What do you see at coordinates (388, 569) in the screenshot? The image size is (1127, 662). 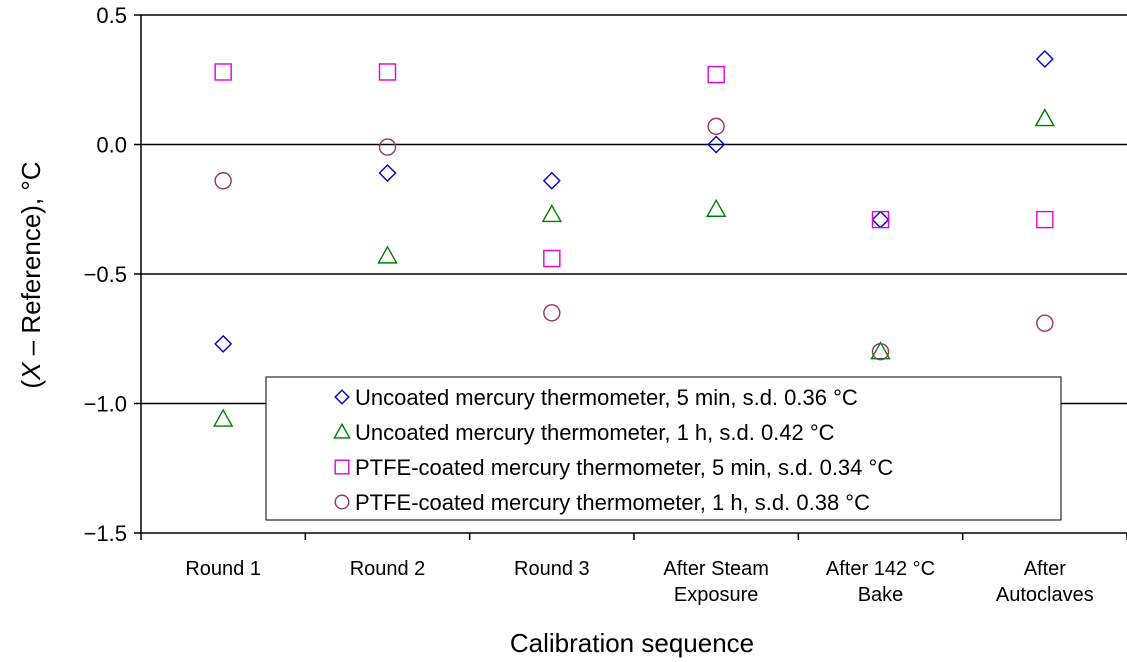 I see `x-category-label: Round 2` at bounding box center [388, 569].